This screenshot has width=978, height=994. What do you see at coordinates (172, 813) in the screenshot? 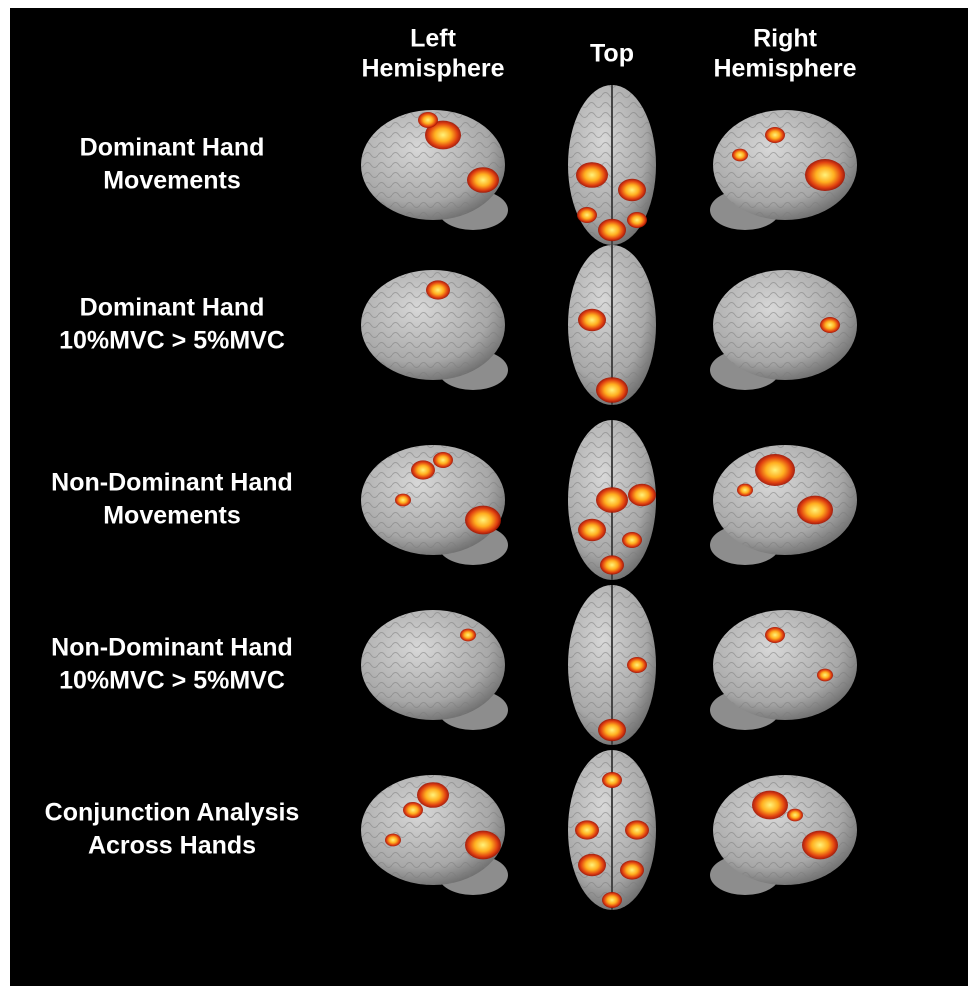
I see `row-label: Conjunction Analysis` at bounding box center [172, 813].